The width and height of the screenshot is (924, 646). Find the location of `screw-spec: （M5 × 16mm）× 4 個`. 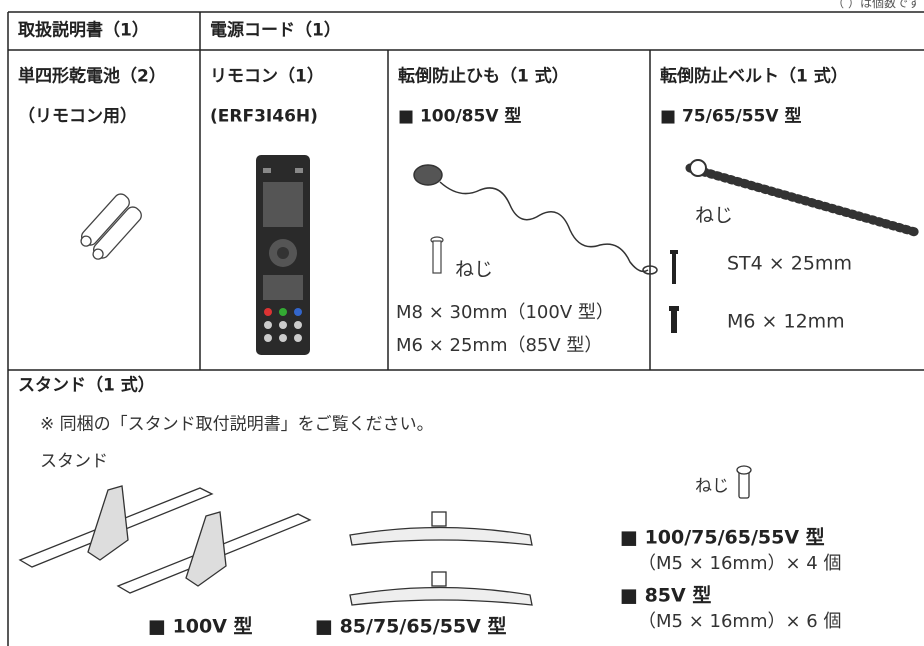

screw-spec: （M5 × 16mm）× 4 個 is located at coordinates (740, 563).